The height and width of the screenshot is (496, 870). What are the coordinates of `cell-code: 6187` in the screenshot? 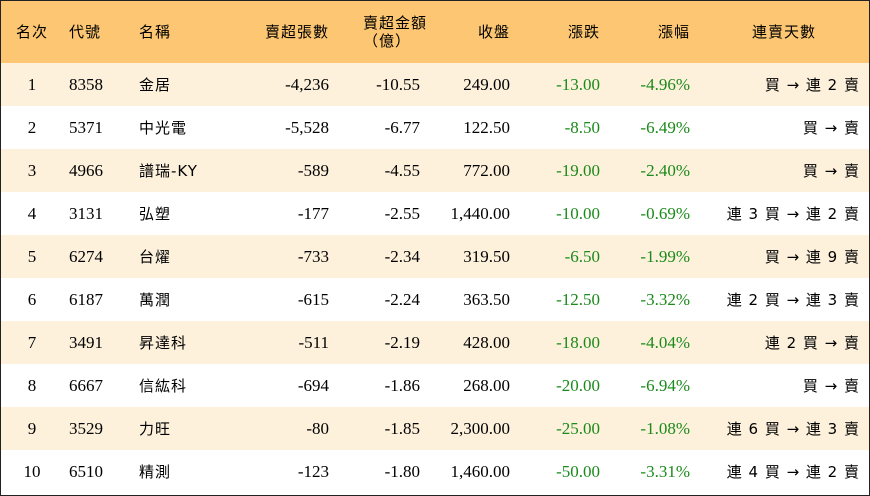 It's located at (86, 299).